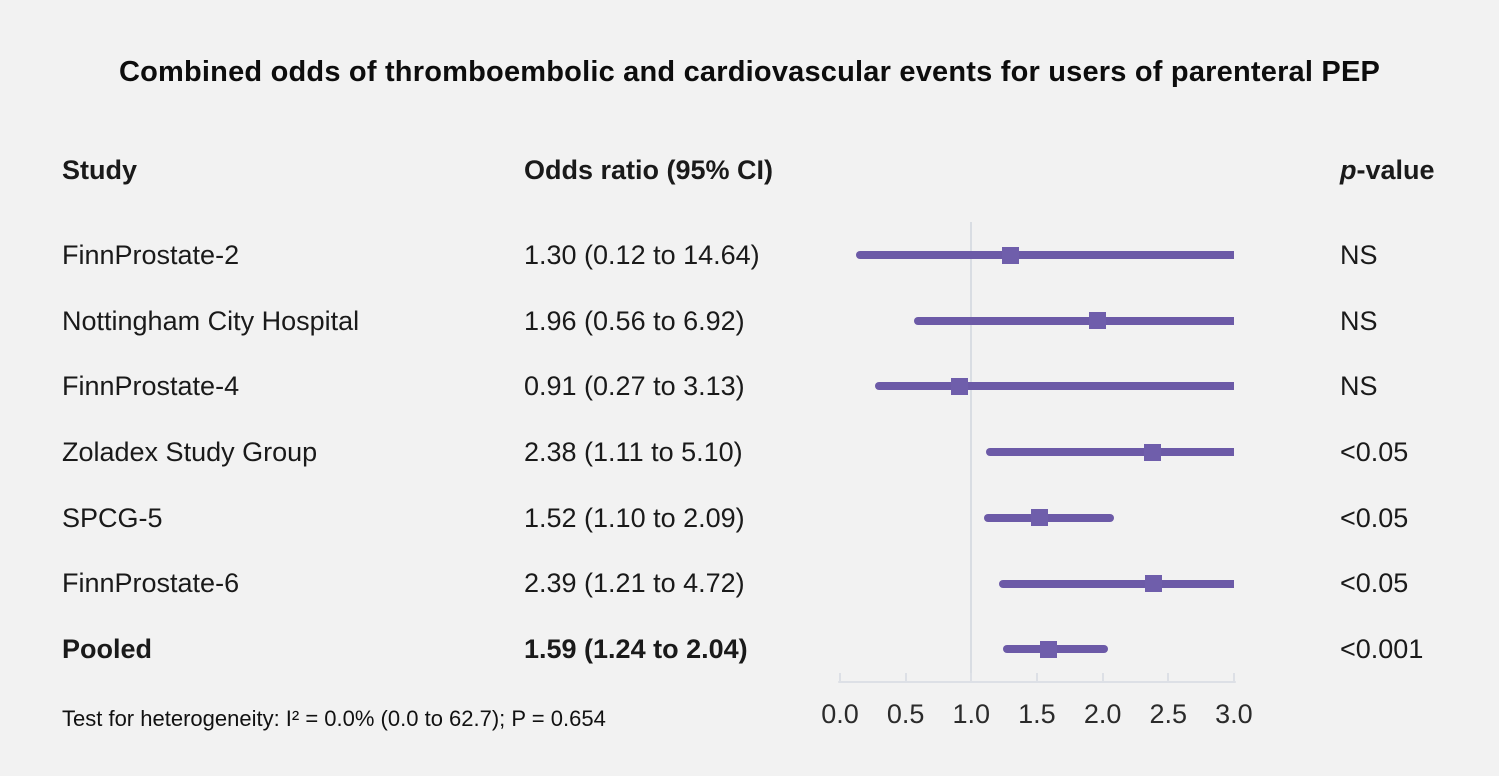  What do you see at coordinates (749, 386) in the screenshot?
I see `forest-row: FinnProstate-4 0.91 (0.27 to 3.13) NS` at bounding box center [749, 386].